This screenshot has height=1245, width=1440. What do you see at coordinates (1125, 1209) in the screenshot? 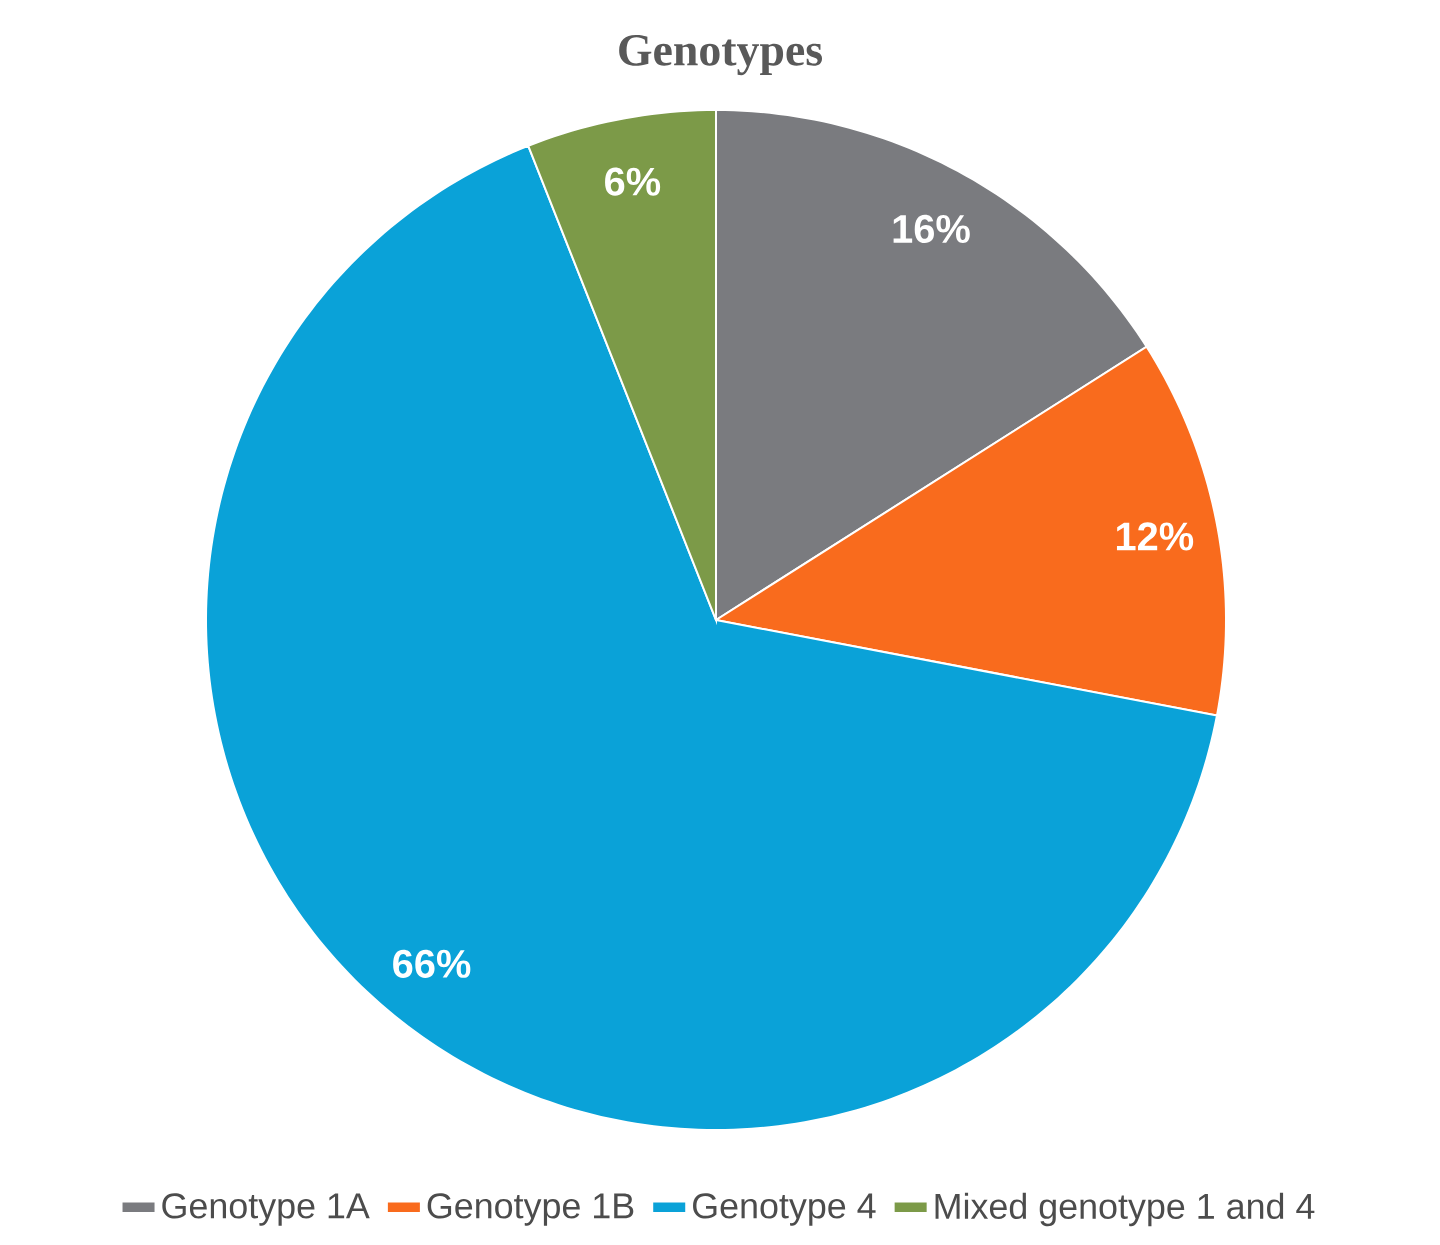
I see `legend-label: Mixed genotype 1 and 4` at bounding box center [1125, 1209].